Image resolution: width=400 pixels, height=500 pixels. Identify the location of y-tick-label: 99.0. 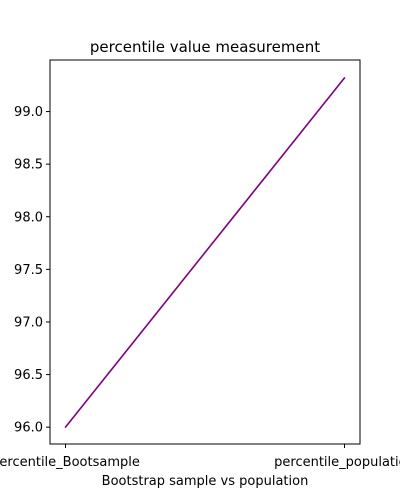
(28, 112).